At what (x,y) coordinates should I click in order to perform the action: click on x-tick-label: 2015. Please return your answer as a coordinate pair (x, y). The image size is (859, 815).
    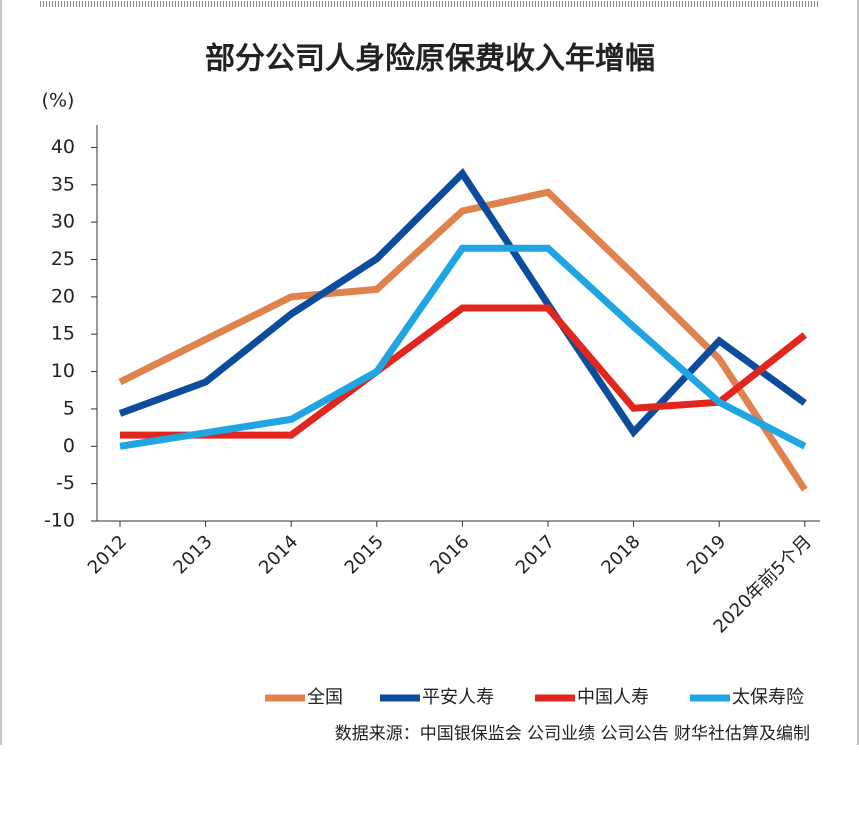
    Looking at the image, I should click on (364, 554).